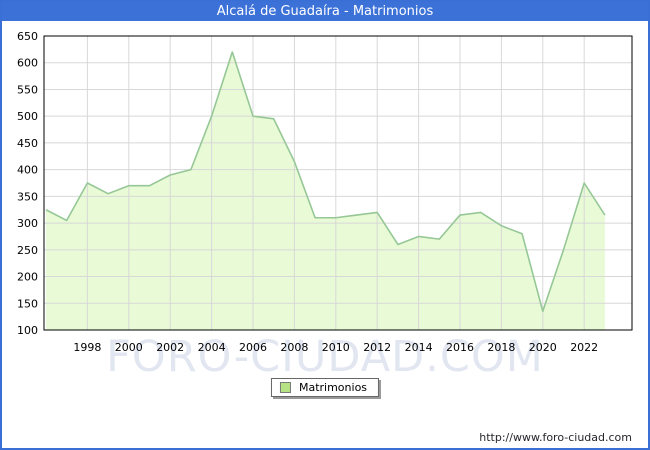  What do you see at coordinates (27, 223) in the screenshot?
I see `y-tick-label: 300` at bounding box center [27, 223].